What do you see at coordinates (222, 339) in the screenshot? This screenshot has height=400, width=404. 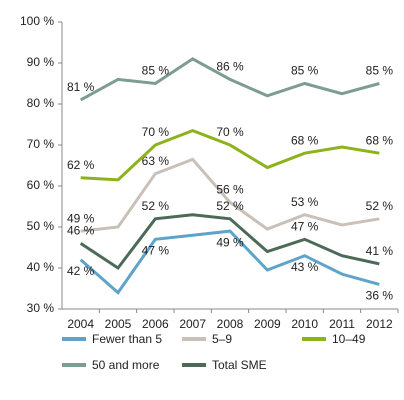 I see `legend-label: 5–9` at bounding box center [222, 339].